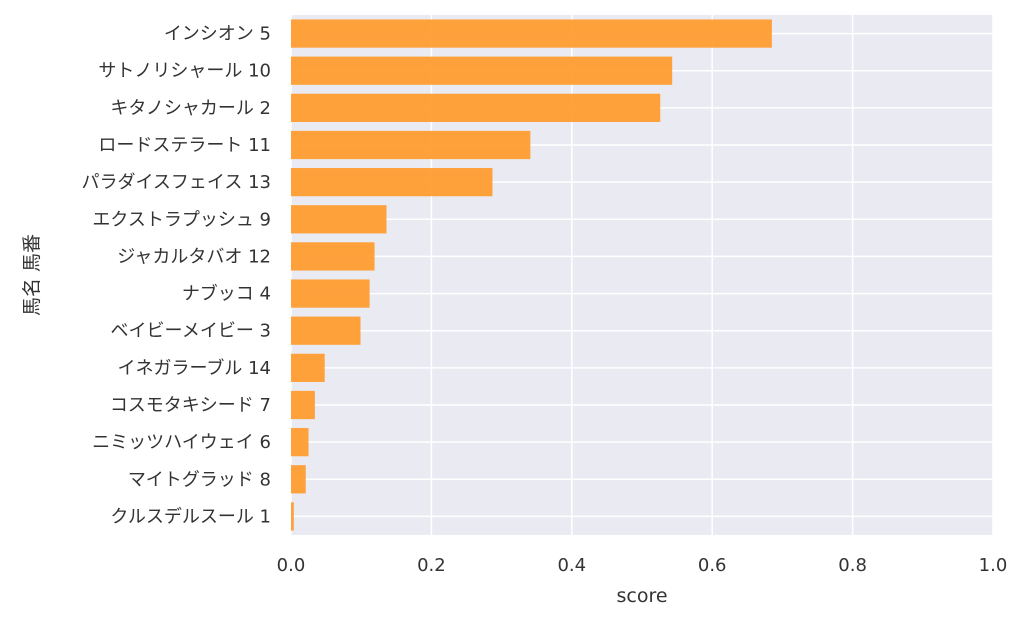  Describe the element at coordinates (181, 442) in the screenshot. I see `y-tick-label: ニミッツハイウェイ 6` at that location.